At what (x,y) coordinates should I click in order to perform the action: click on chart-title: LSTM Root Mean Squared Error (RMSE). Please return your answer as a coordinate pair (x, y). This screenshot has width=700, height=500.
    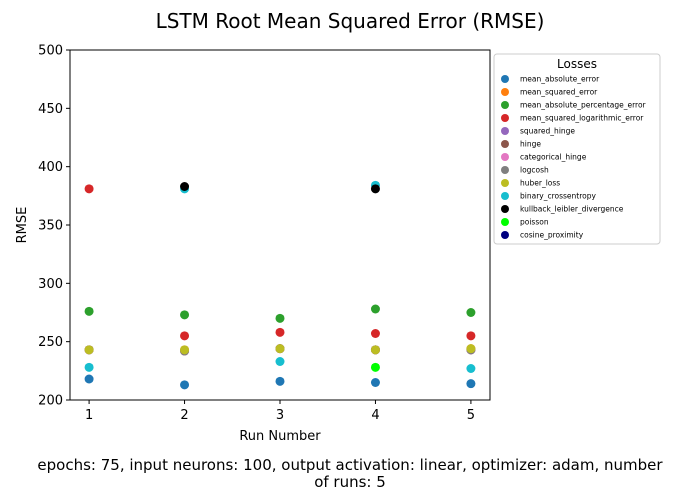
    Looking at the image, I should click on (350, 21).